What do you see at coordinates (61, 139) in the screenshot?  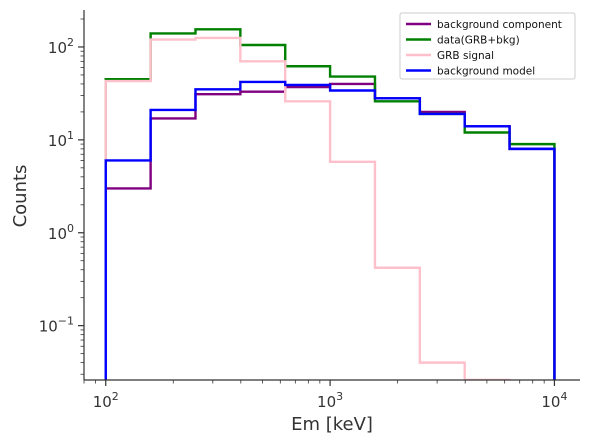 I see `y-tick-label-2: 10¹` at bounding box center [61, 139].